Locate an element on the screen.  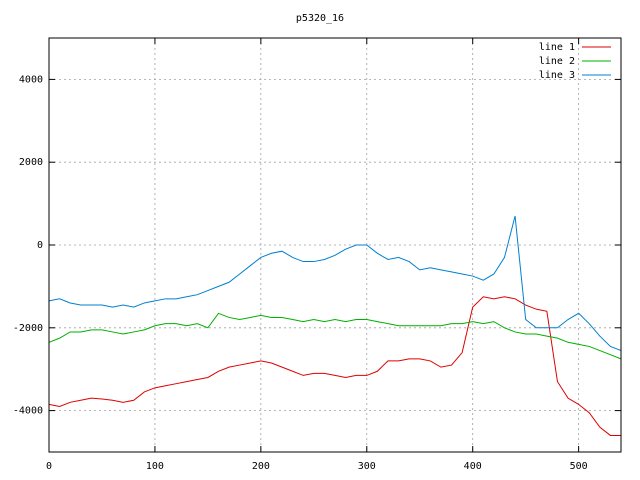
x-tick-label: 500 is located at coordinates (579, 466).